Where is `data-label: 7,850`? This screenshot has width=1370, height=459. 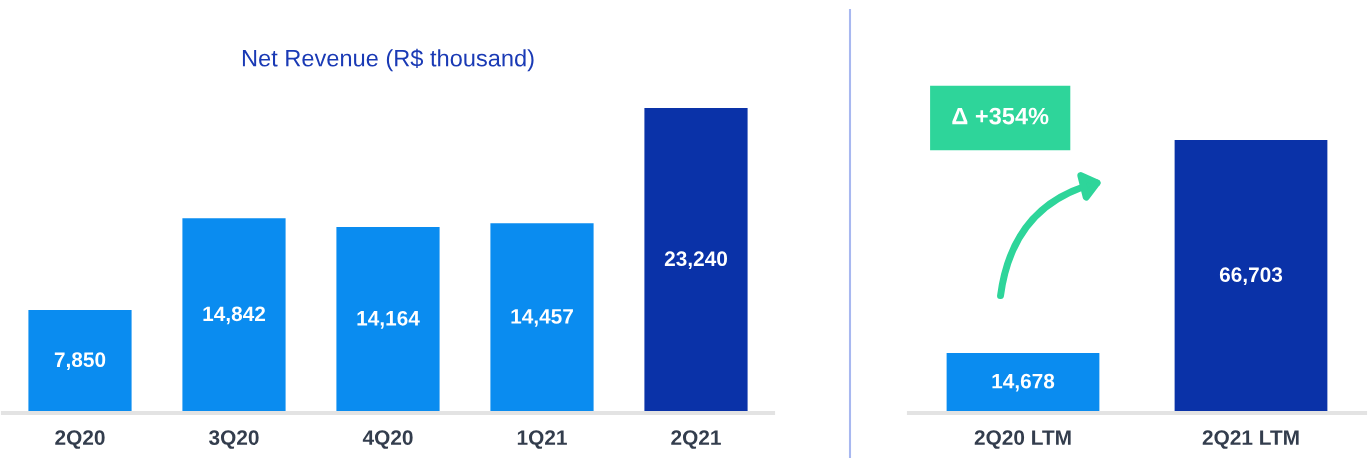 data-label: 7,850 is located at coordinates (80, 361).